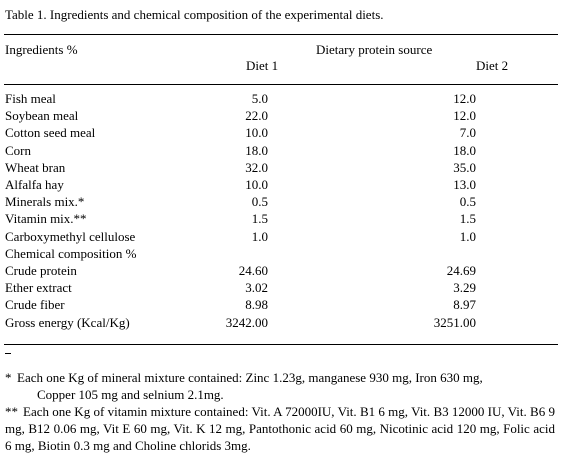 This screenshot has width=564, height=462. Describe the element at coordinates (282, 202) in the screenshot. I see `table-row: Minerals mix.* 0.5 0.5` at that location.